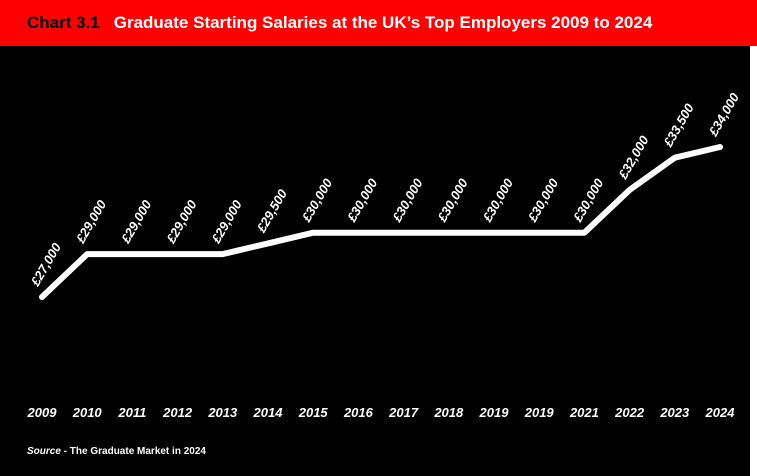 The width and height of the screenshot is (757, 476). I want to click on x-tick-label: 2016, so click(358, 412).